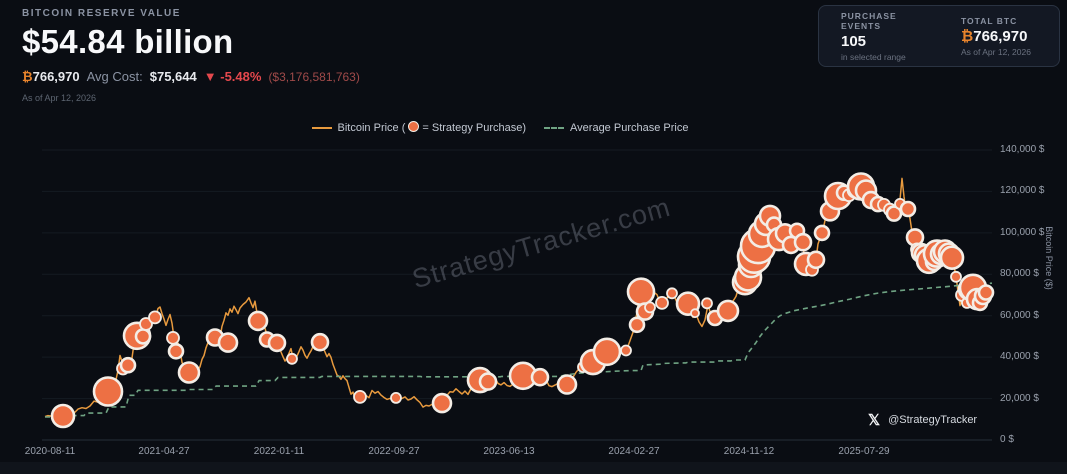 This screenshot has width=1067, height=474. What do you see at coordinates (128, 41) in the screenshot?
I see `reserve-value: $54.84 billion` at bounding box center [128, 41].